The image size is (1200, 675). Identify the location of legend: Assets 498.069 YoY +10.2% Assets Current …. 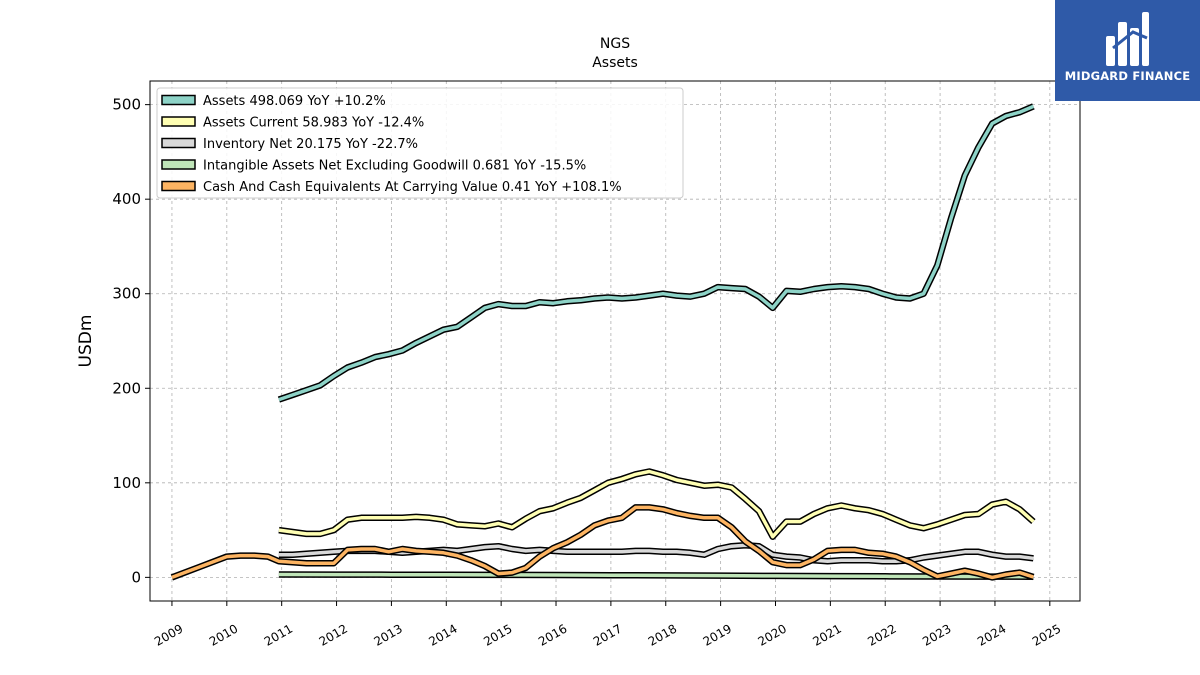
(420, 143).